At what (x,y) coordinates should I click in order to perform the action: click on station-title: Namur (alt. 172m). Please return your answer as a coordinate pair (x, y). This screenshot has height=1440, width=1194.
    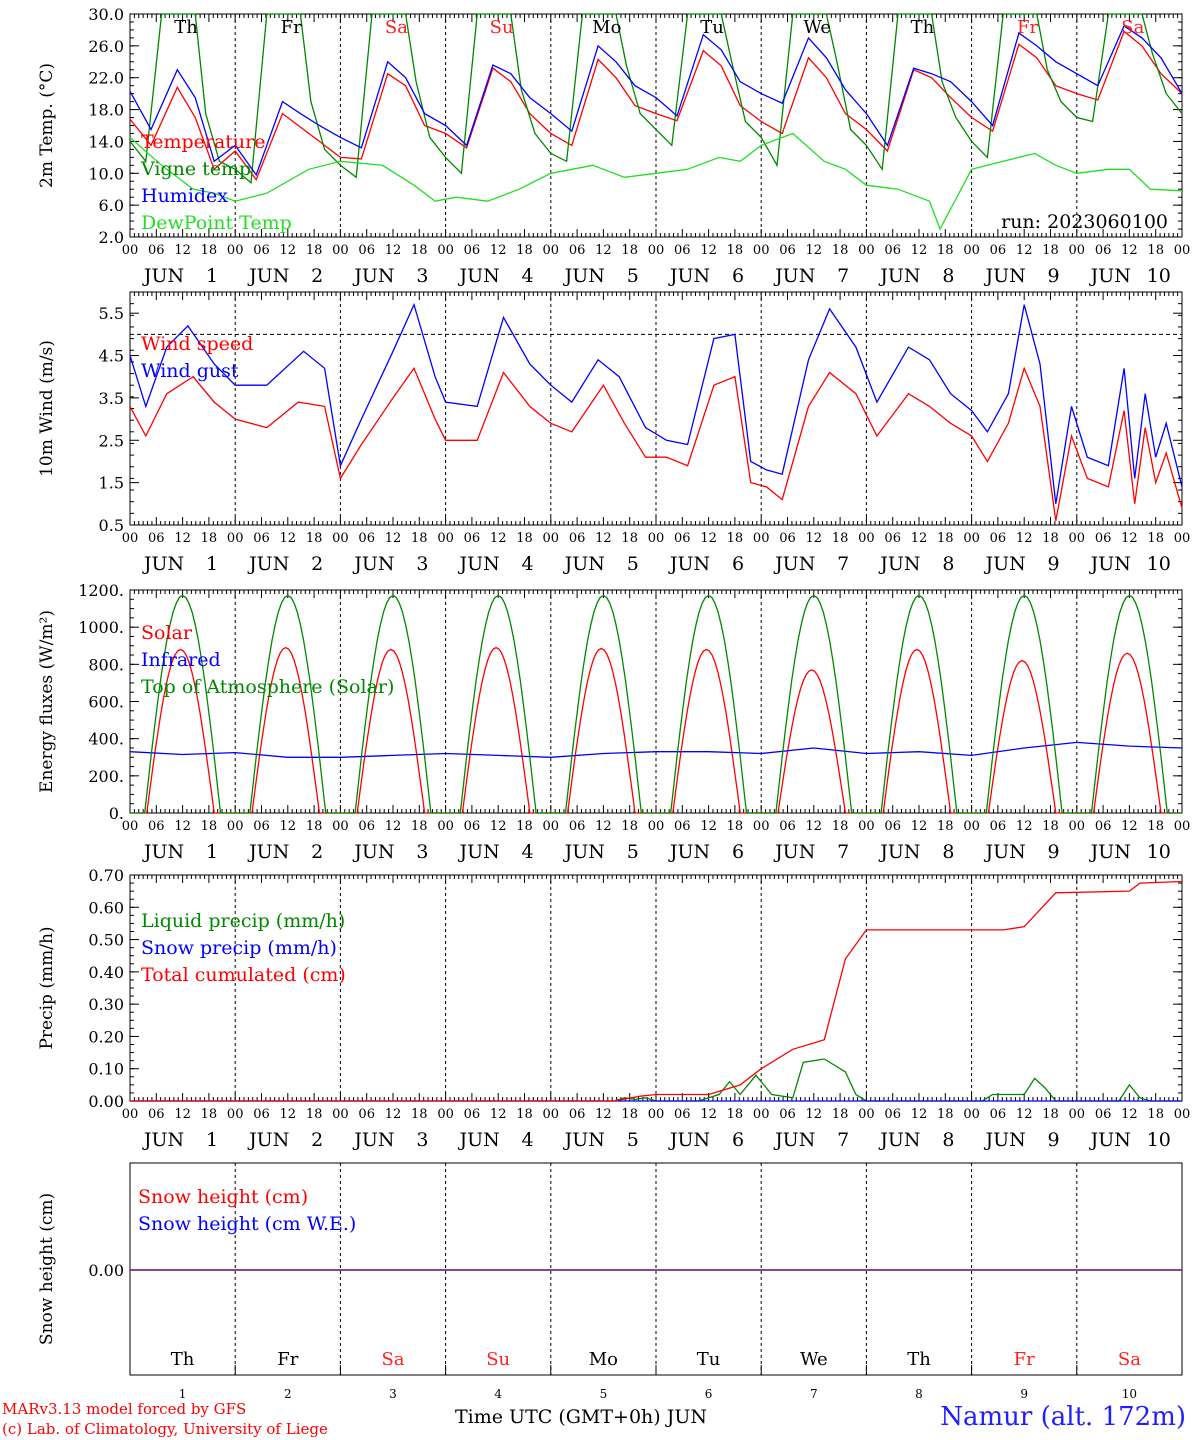
    Looking at the image, I should click on (1063, 1417).